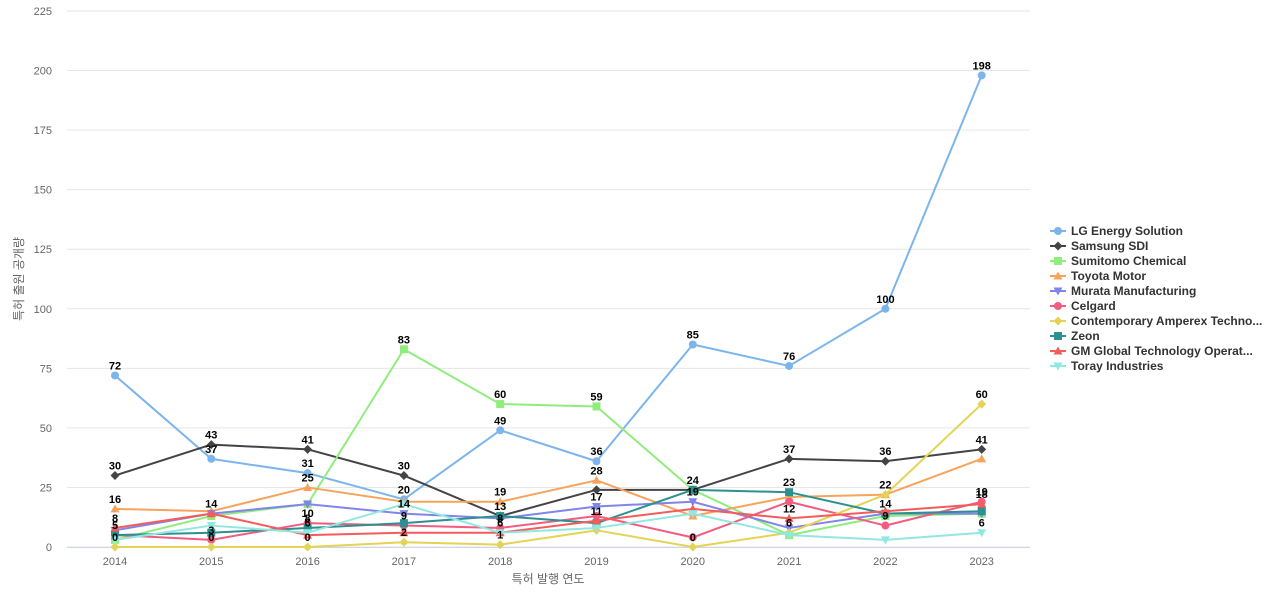 The image size is (1280, 600). Describe the element at coordinates (46, 488) in the screenshot. I see `y-tick-label: 25` at that location.